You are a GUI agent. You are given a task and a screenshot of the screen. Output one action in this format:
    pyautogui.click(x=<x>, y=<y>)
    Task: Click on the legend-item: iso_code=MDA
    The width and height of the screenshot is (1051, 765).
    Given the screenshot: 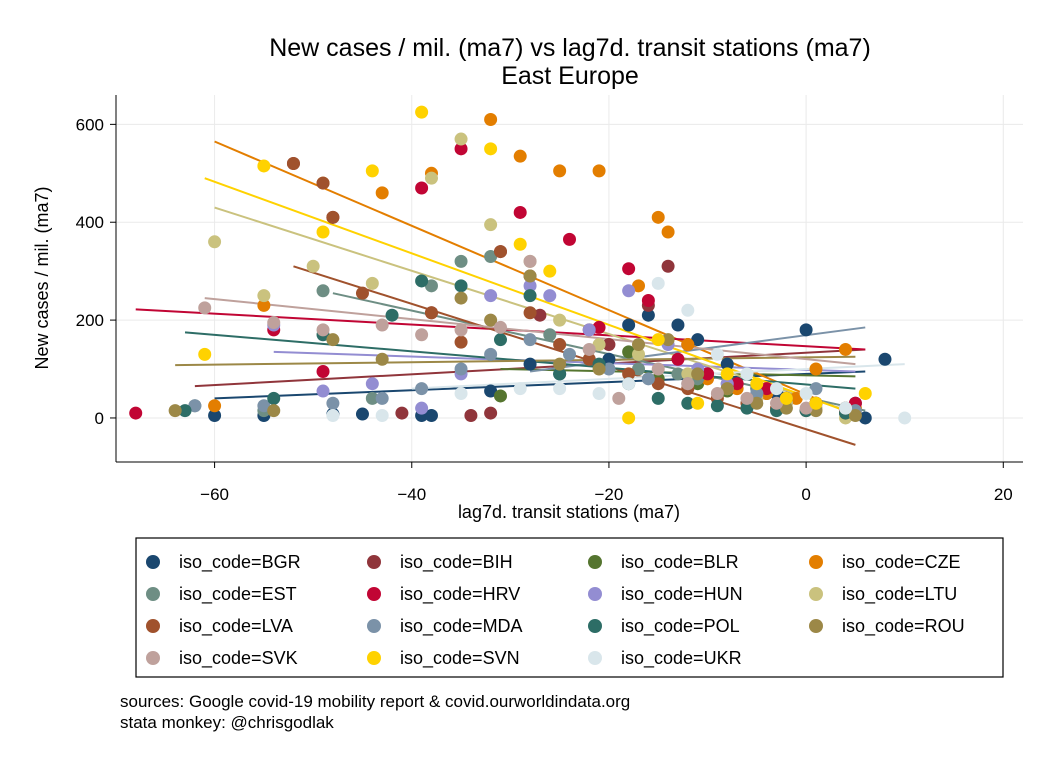 What is the action you would take?
    pyautogui.click(x=445, y=626)
    